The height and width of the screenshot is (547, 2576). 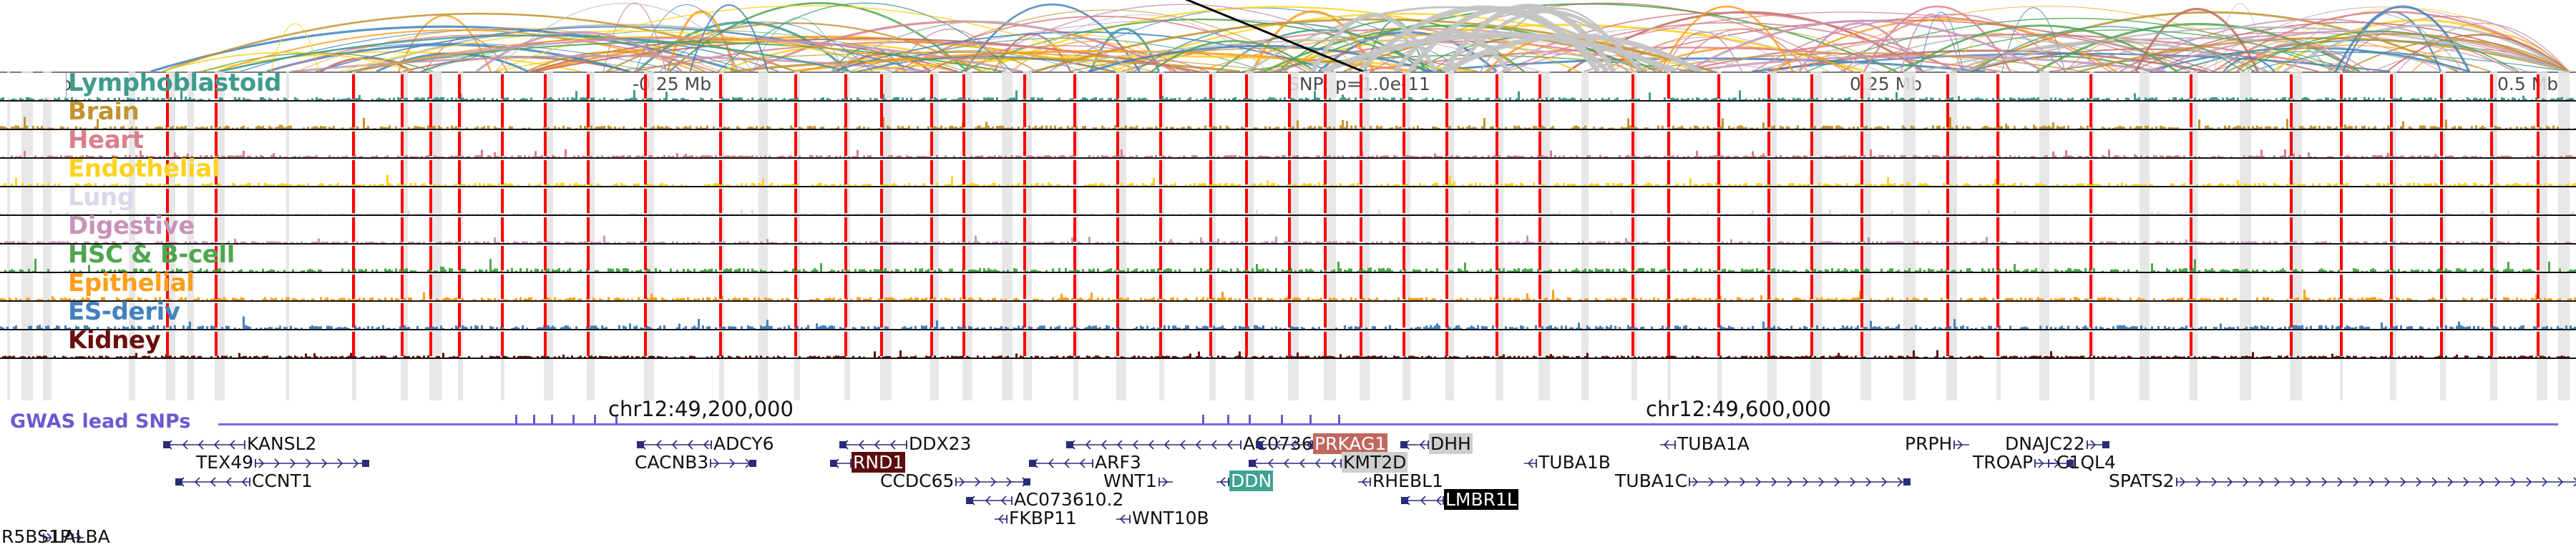 I want to click on gene-ccnt1: CCNT1, so click(x=244, y=481).